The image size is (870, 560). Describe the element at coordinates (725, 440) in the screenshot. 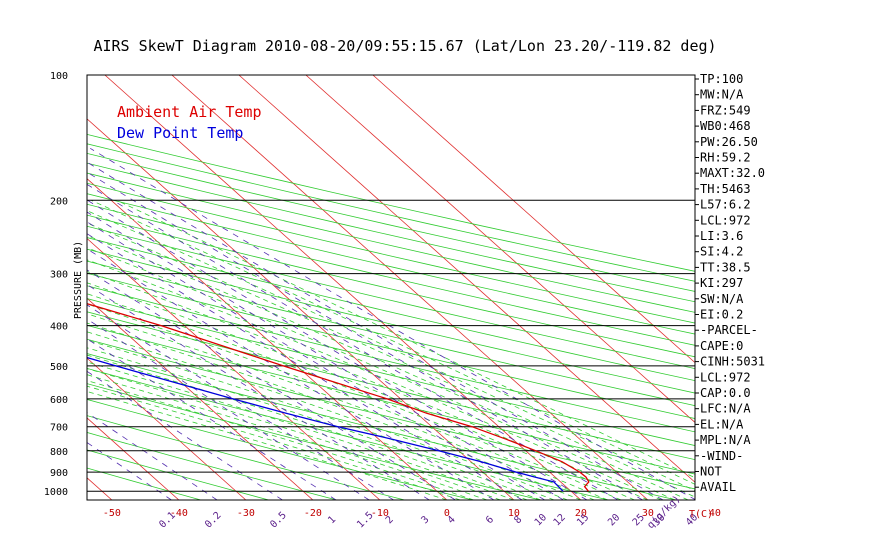

I see `stat-line: MPL:N/A` at that location.